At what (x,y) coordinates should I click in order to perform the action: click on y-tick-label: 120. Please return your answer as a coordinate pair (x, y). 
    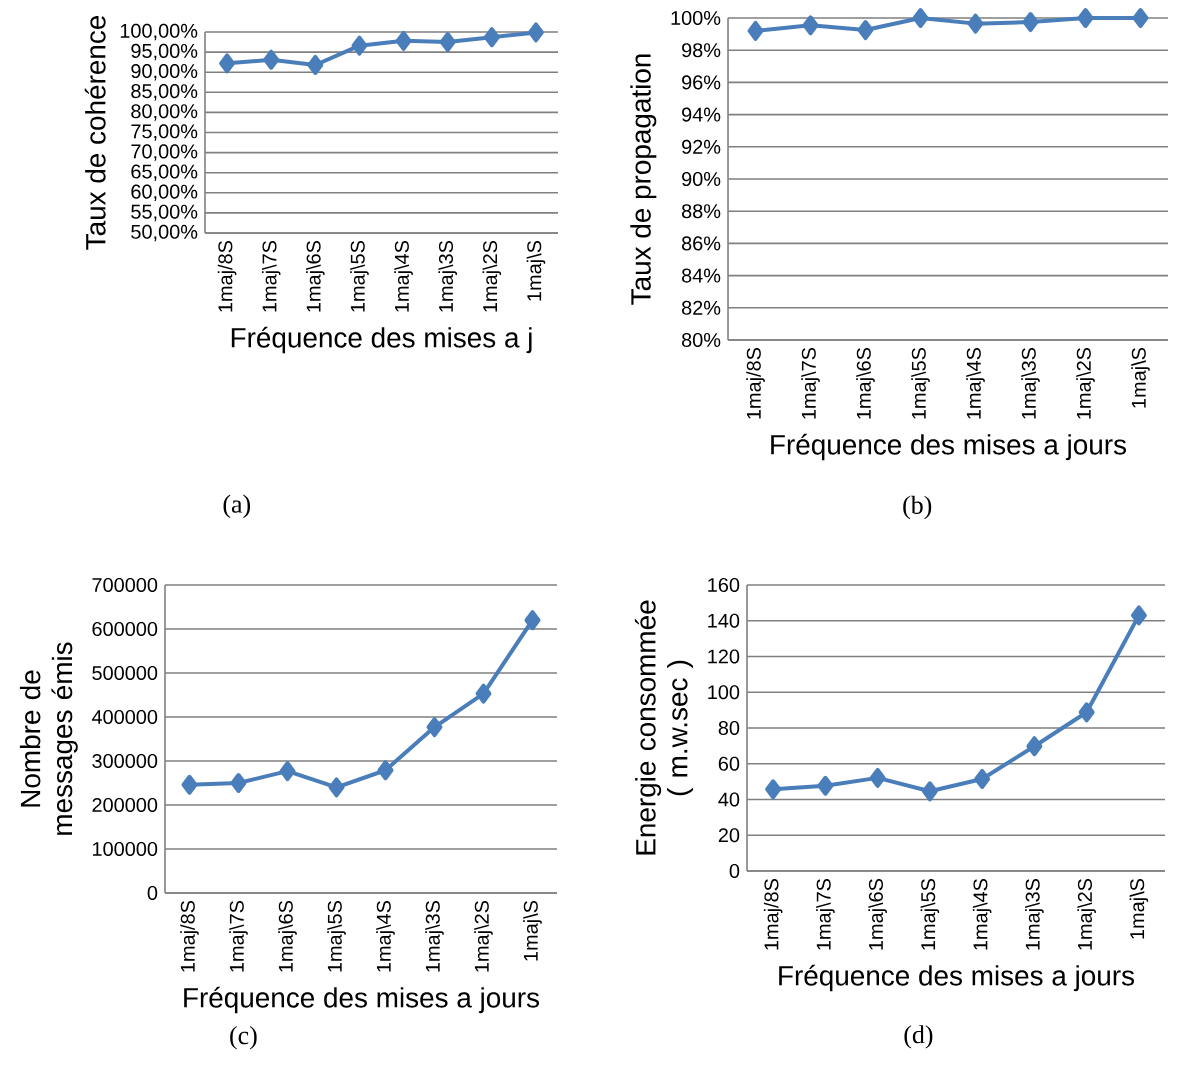
    Looking at the image, I should click on (724, 656).